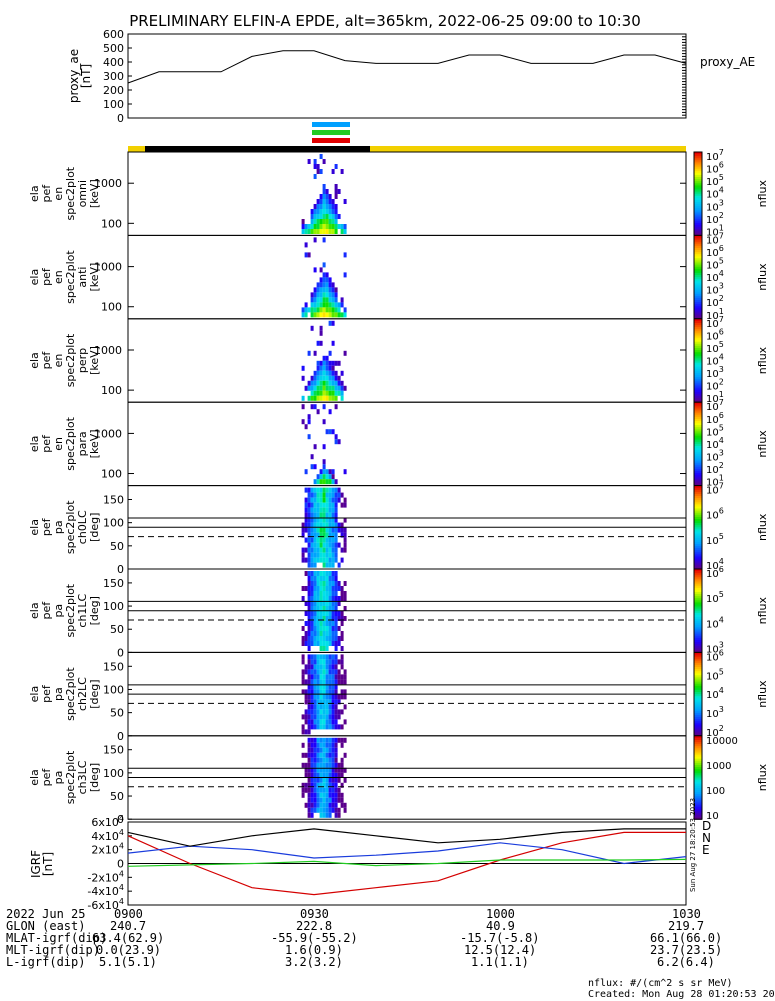  What do you see at coordinates (715, 622) in the screenshot?
I see `colorbar-tick-label: 10⁴` at bounding box center [715, 622].